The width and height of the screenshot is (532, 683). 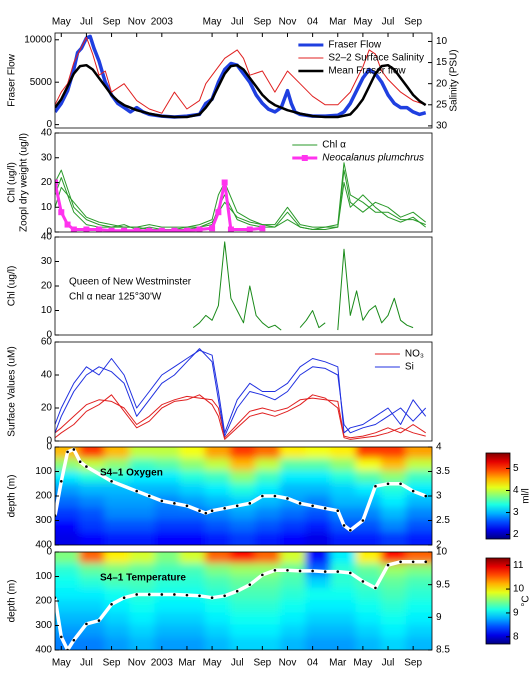 What do you see at coordinates (439, 545) in the screenshot?
I see `y2-tick-label: 2` at bounding box center [439, 545].